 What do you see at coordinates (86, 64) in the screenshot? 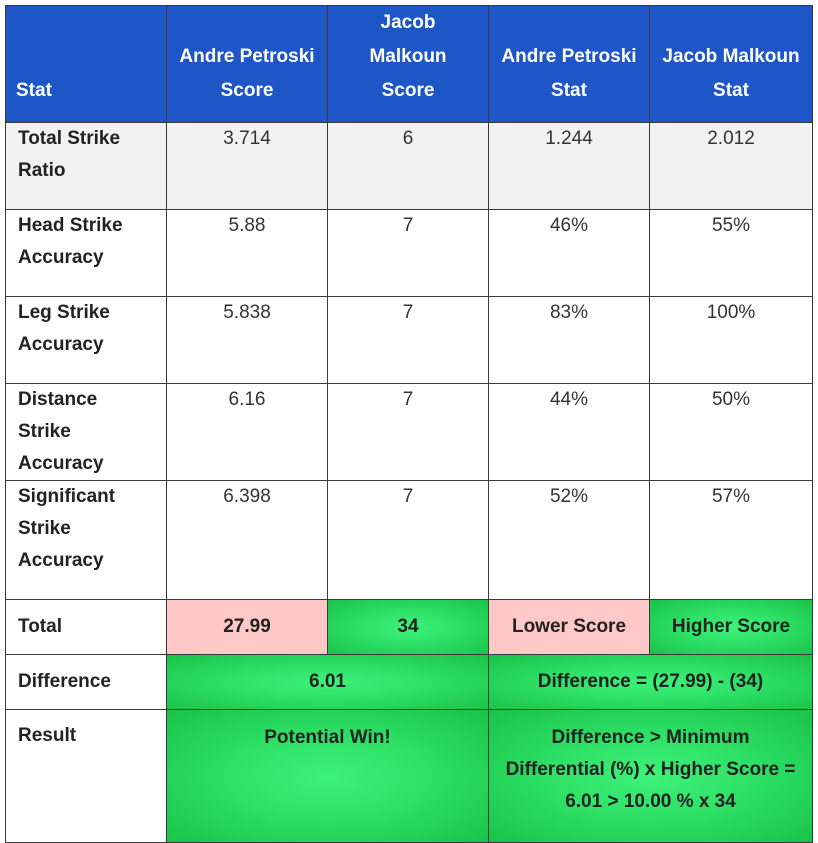
I see `header-stat: Stat` at bounding box center [86, 64].